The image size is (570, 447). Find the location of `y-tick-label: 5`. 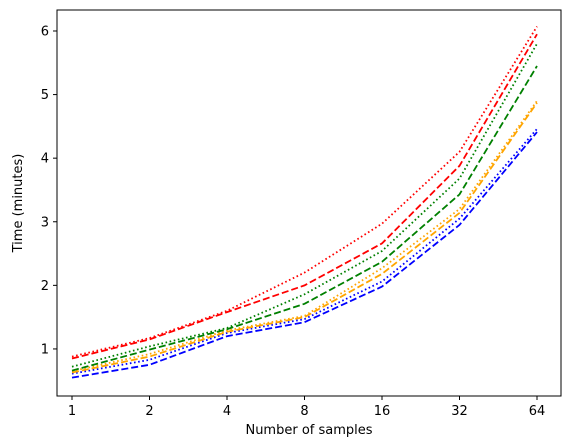

y-tick-label: 5 is located at coordinates (45, 95).